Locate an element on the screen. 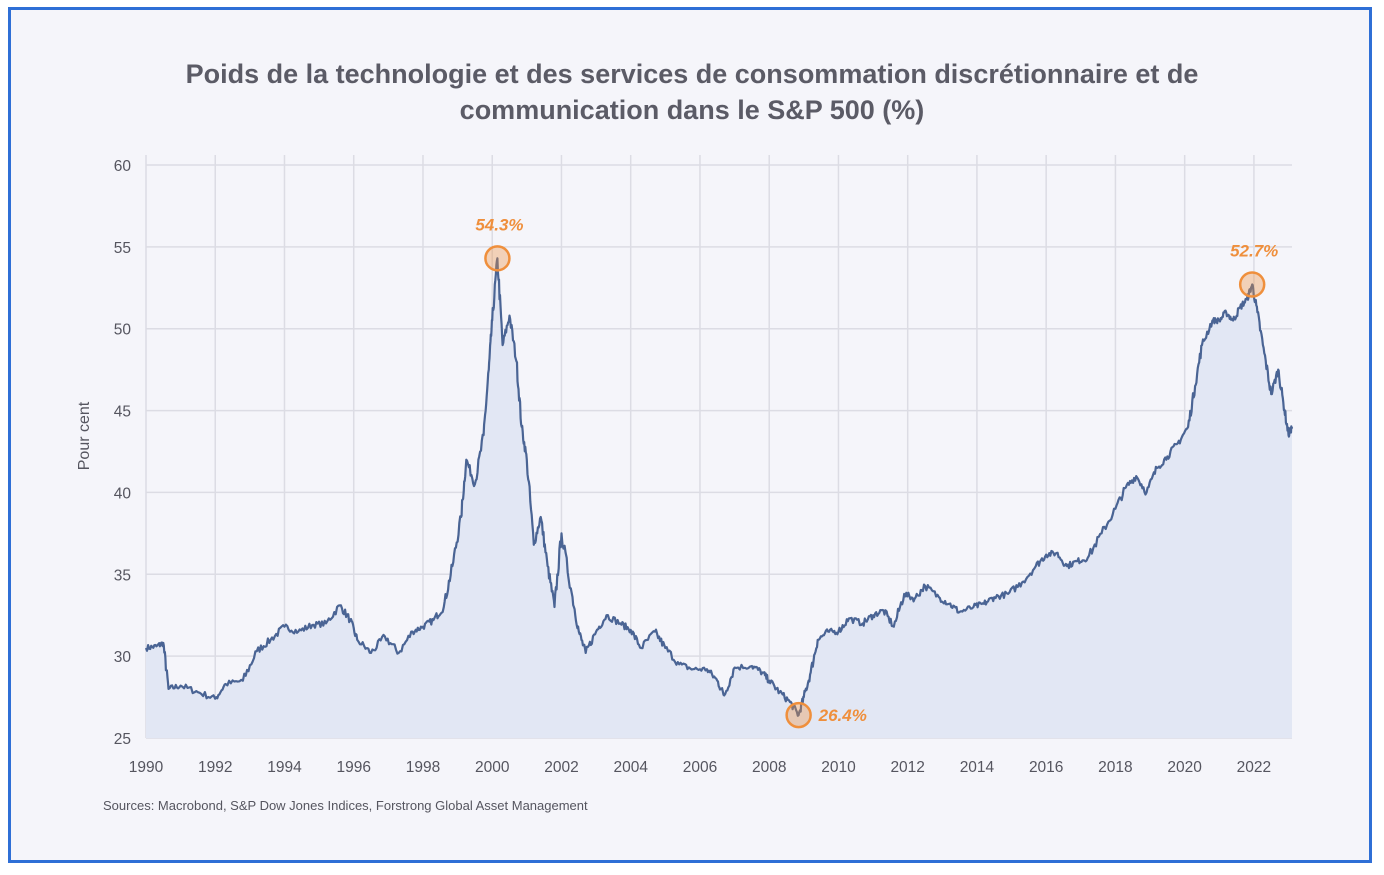 This screenshot has height=875, width=1384. y-axis-label: Pour cent is located at coordinates (84, 435).